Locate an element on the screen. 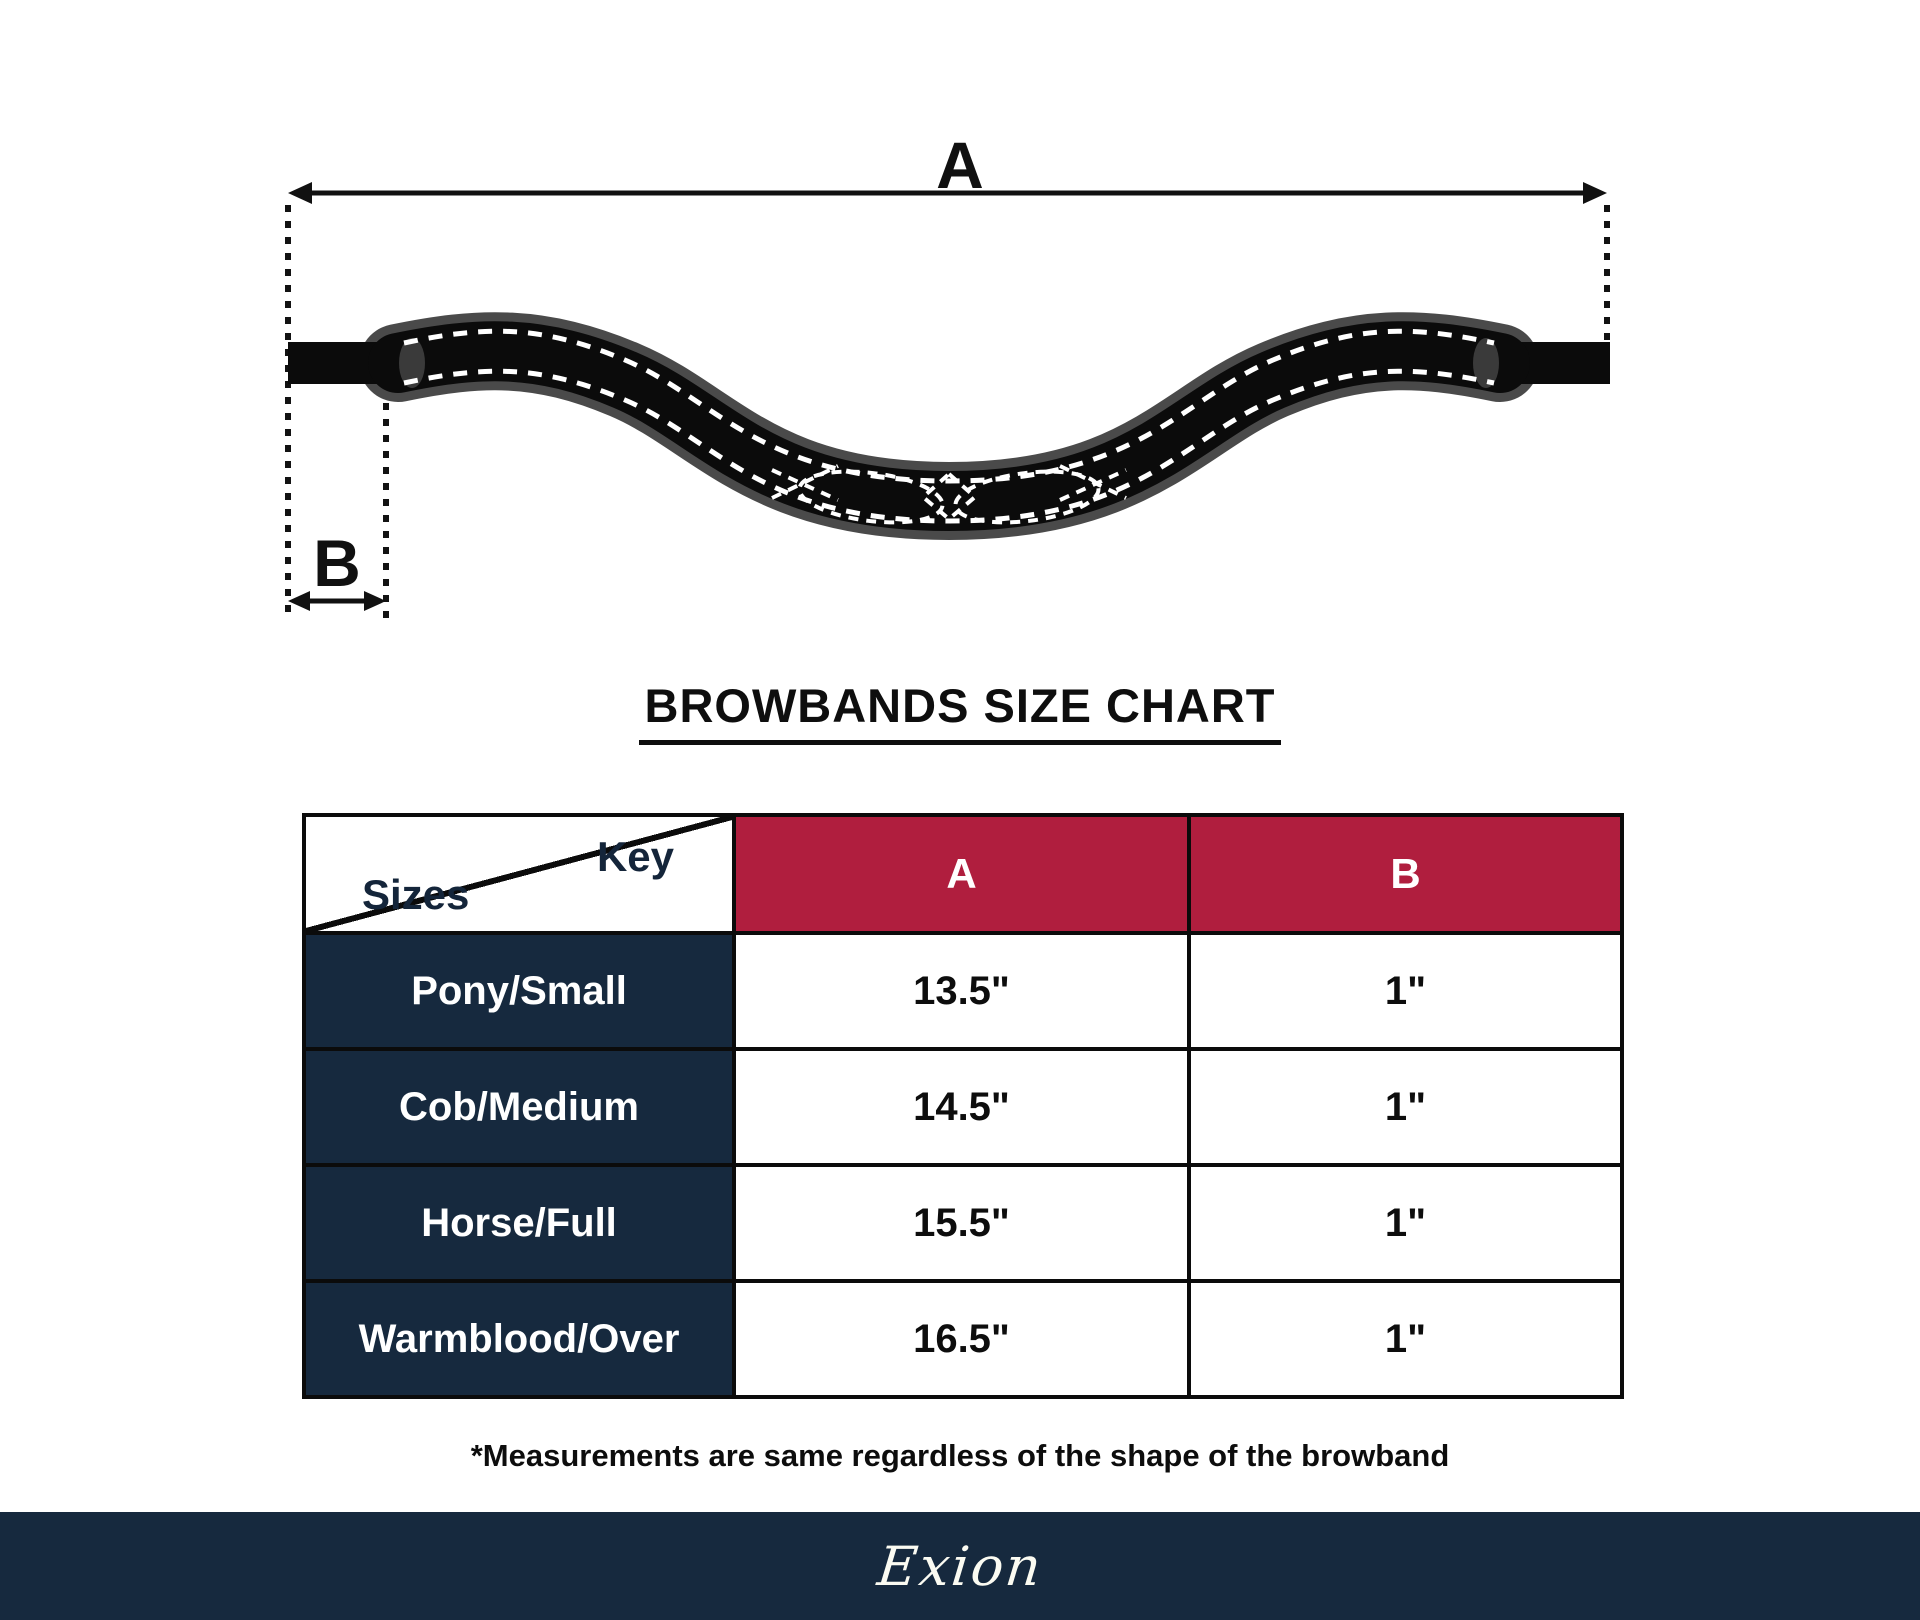 The height and width of the screenshot is (1620, 1920). table-row: Warmblood/Over 16.5" 1" is located at coordinates (963, 1339).